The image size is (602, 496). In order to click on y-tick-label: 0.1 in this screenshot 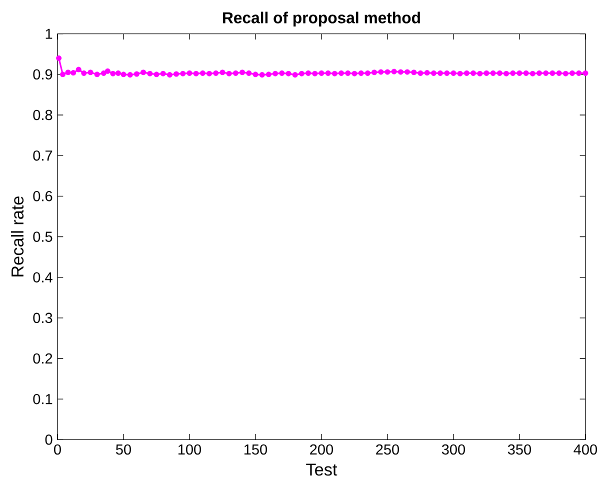, I will do `click(42, 399)`.